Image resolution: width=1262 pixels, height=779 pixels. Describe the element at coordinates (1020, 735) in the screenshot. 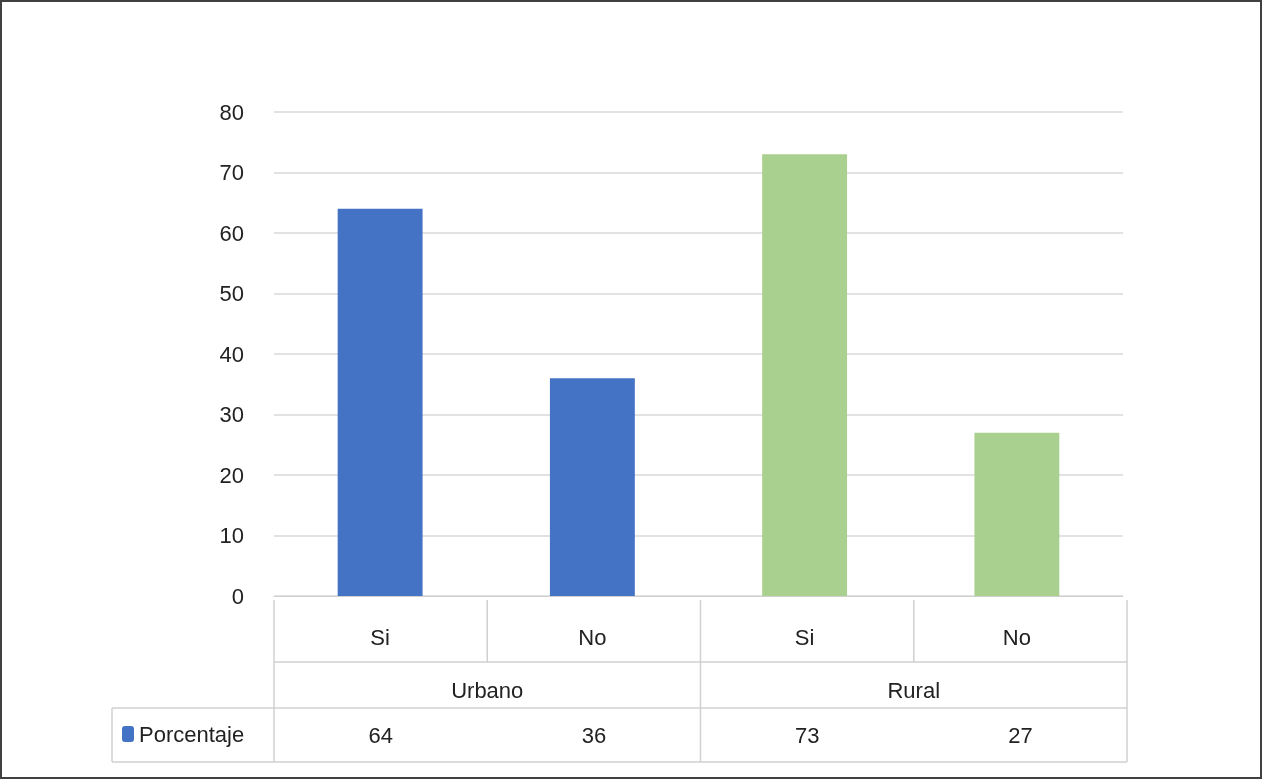

I see `data-label: 27` at that location.